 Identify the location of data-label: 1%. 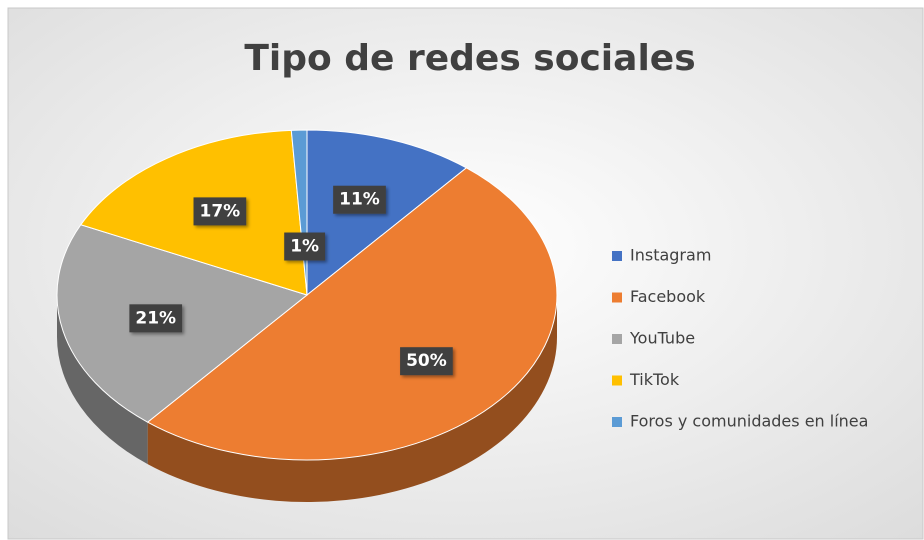
(305, 246).